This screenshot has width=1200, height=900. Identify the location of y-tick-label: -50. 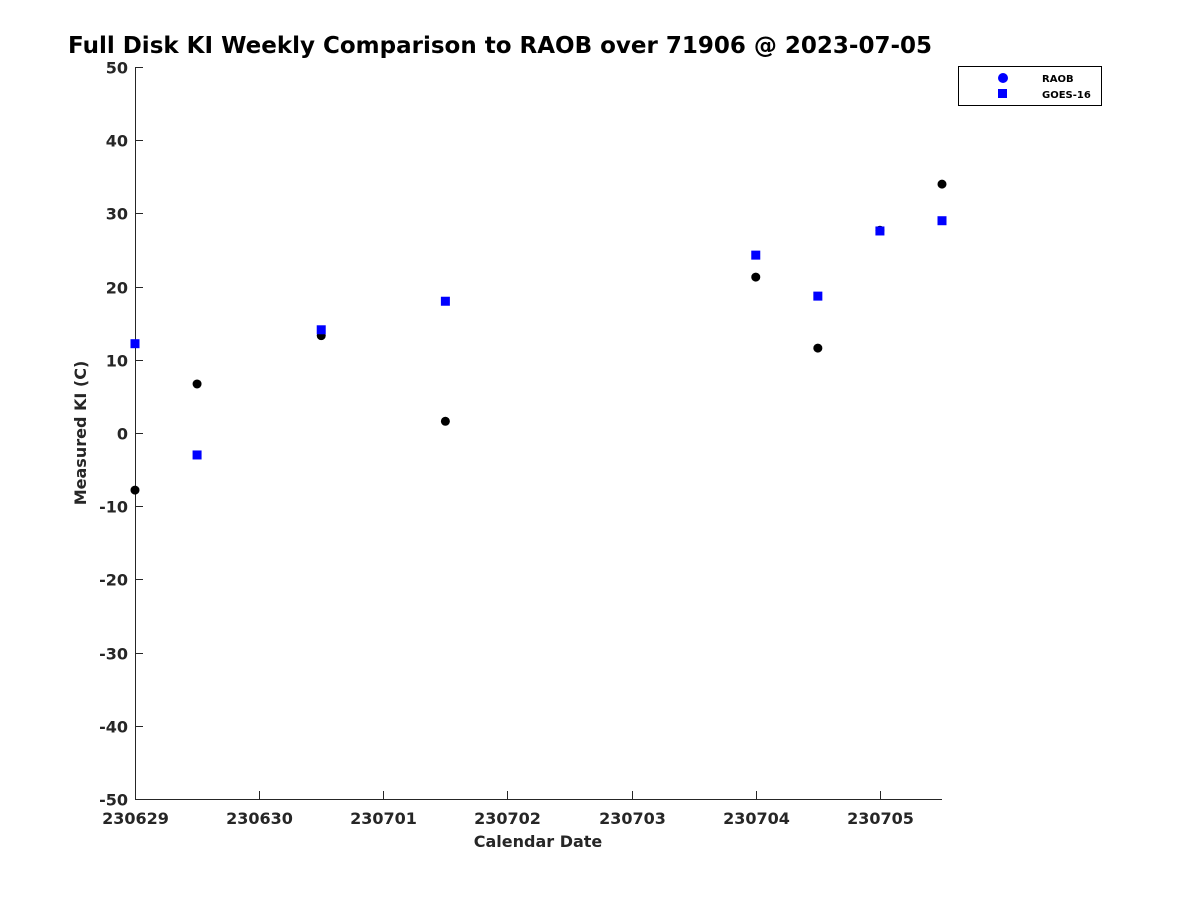
(113, 800).